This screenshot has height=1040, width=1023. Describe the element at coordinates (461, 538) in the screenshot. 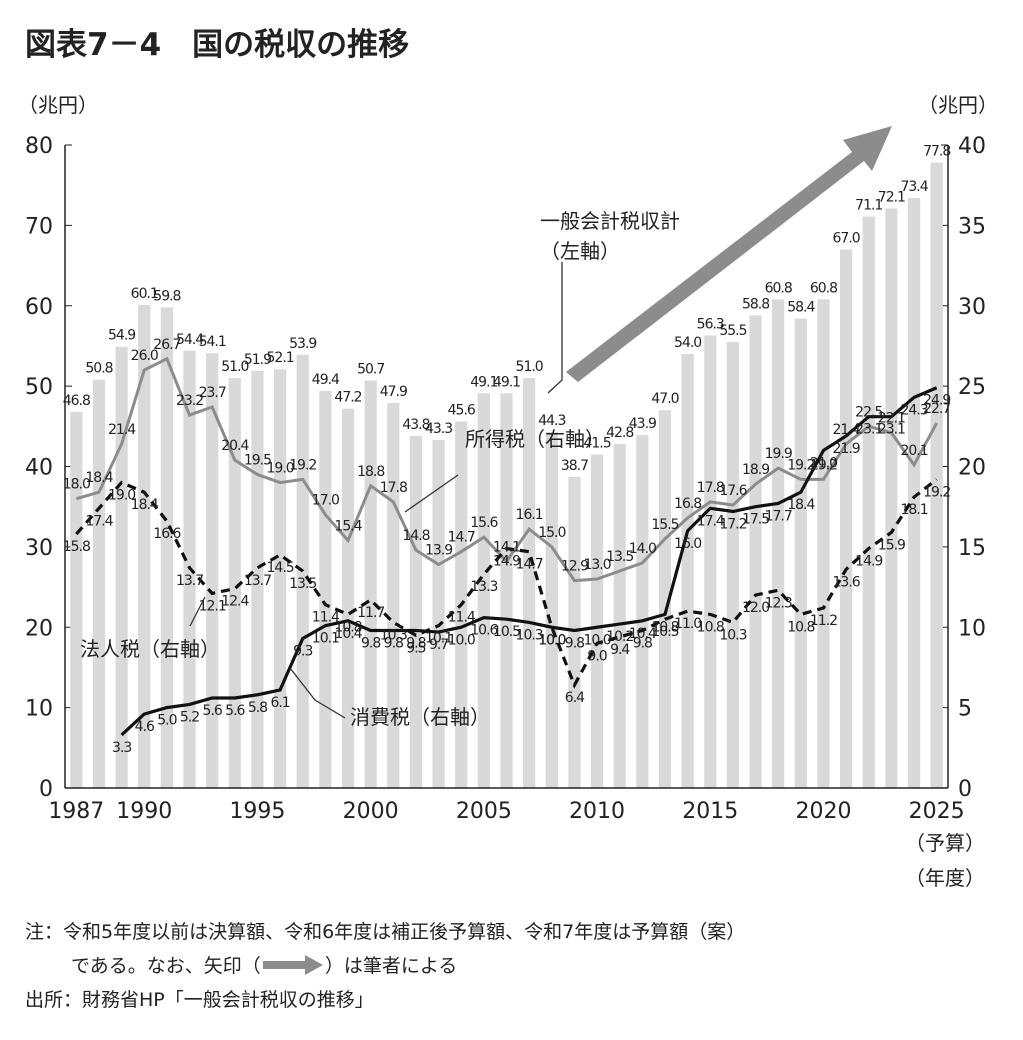

I see `value-label: 14.7` at that location.